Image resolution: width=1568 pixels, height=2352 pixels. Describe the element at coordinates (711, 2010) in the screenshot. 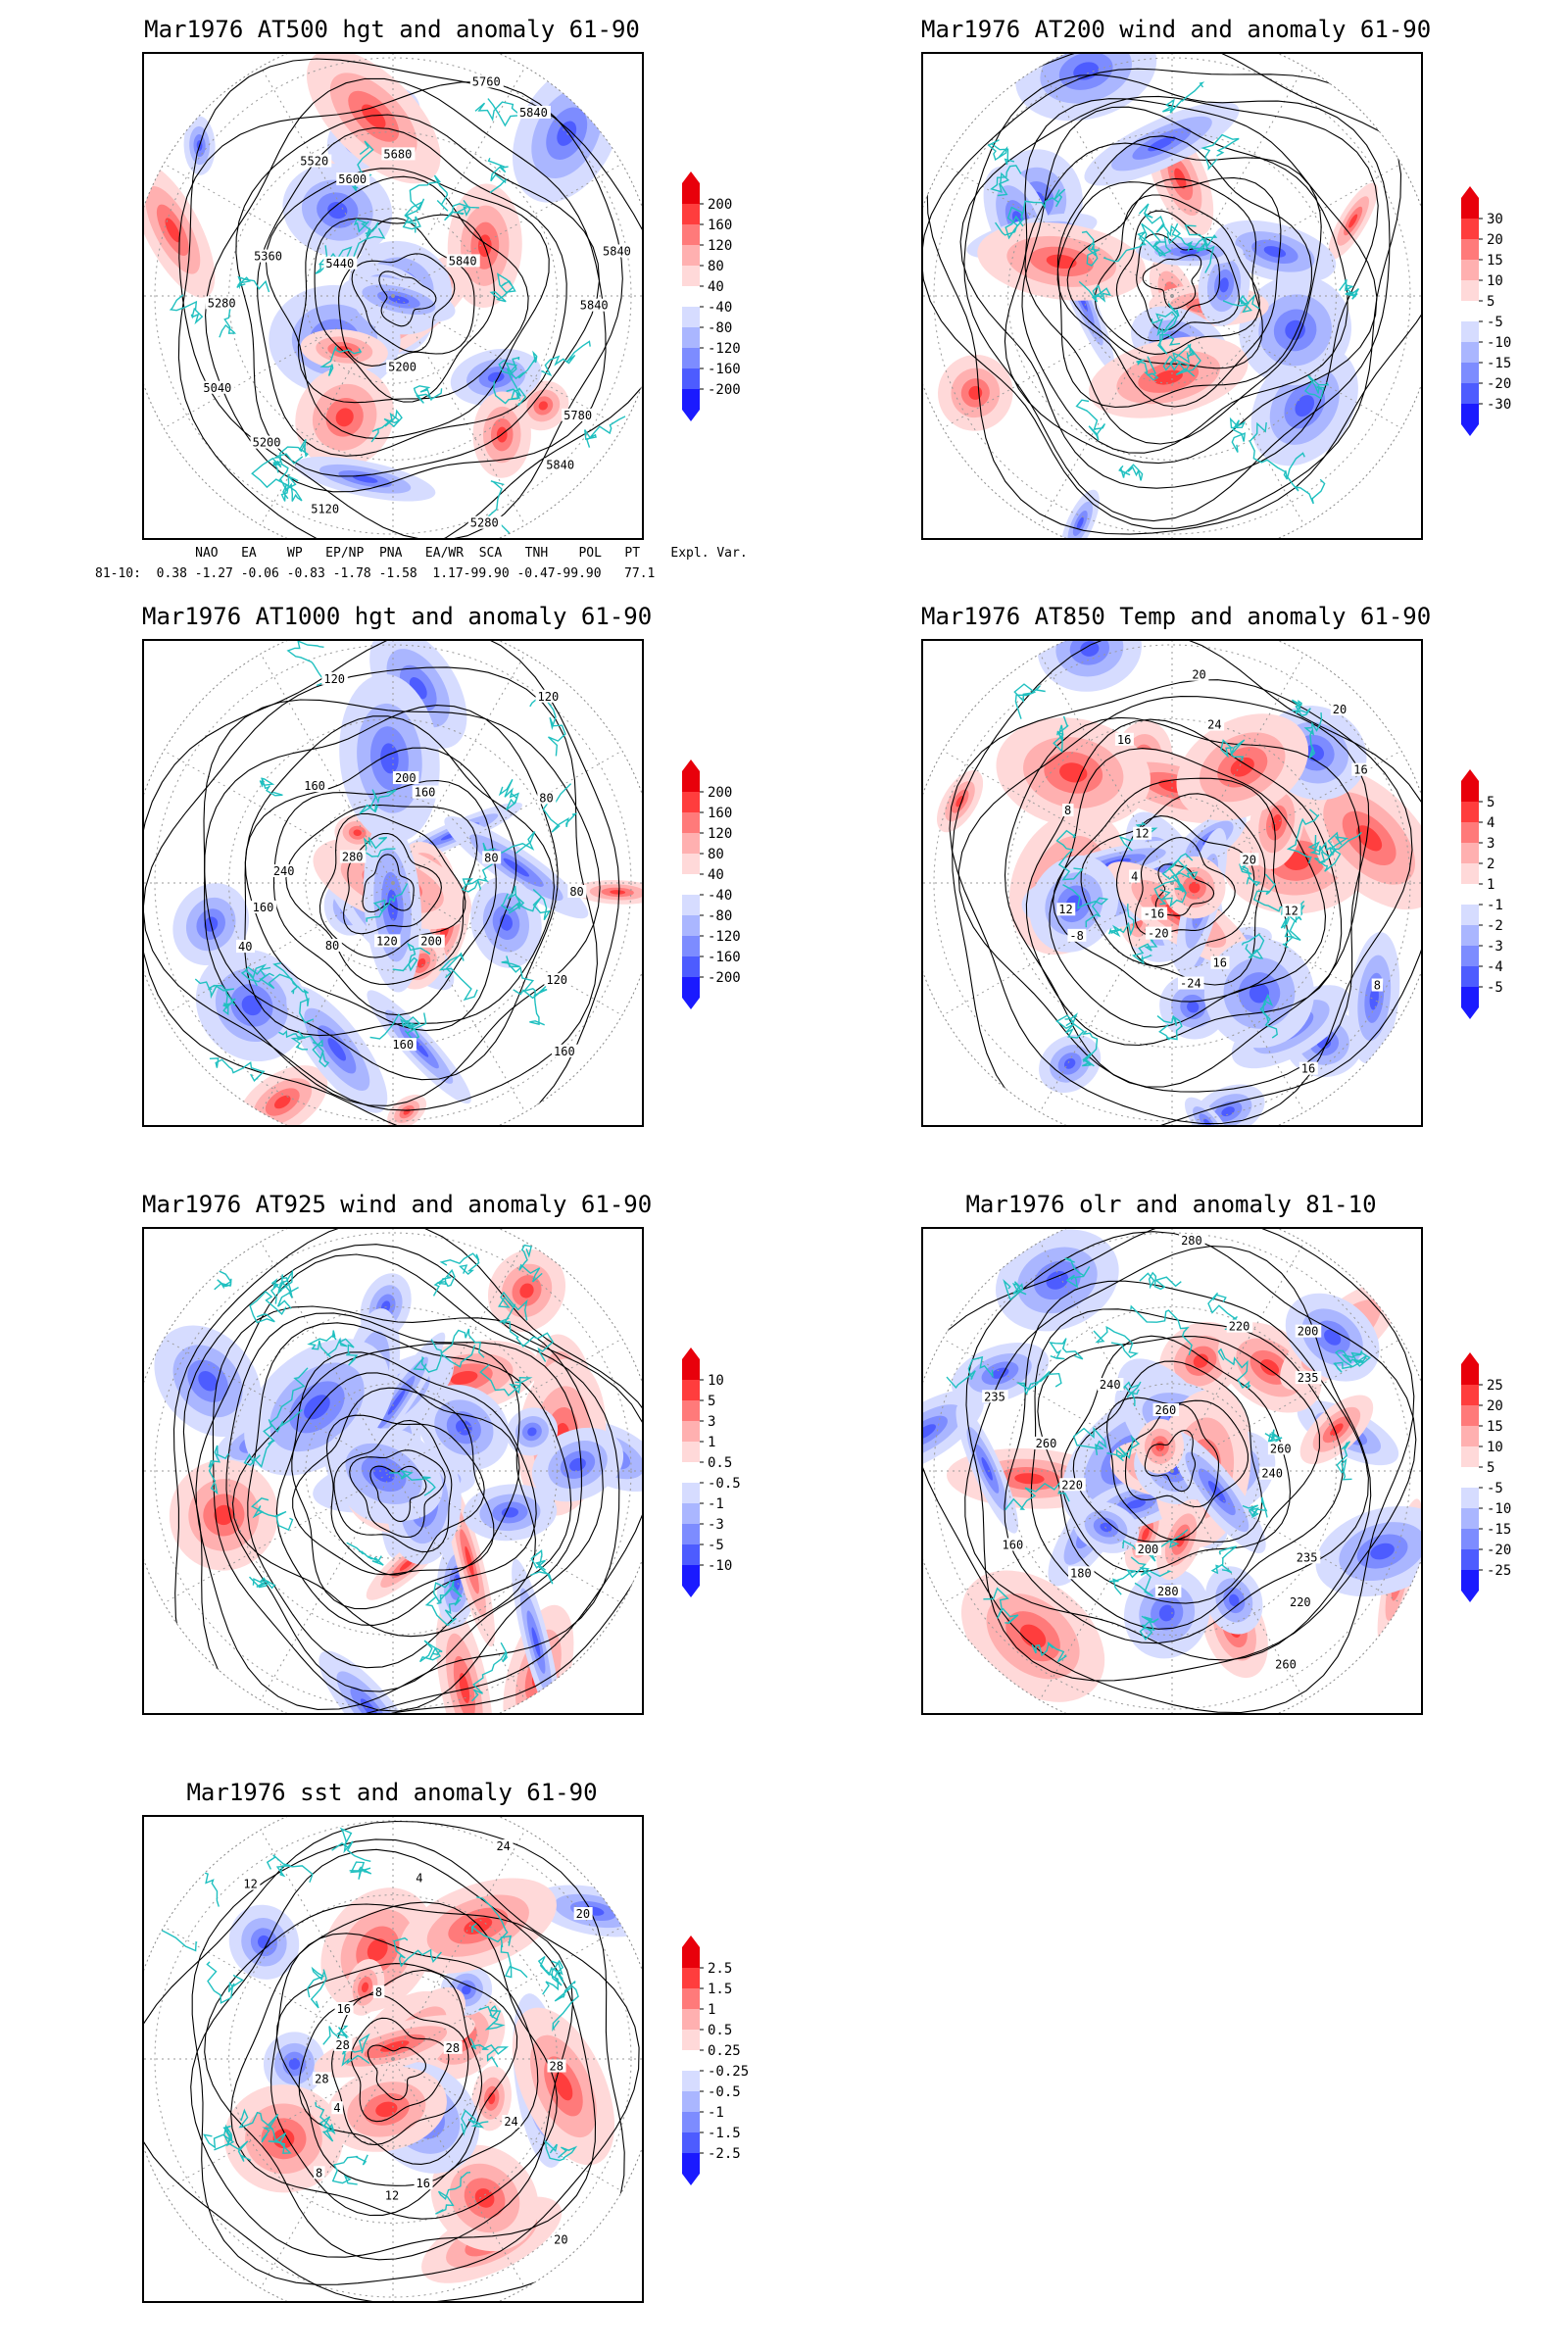

I see `colorbar-label: 1` at that location.